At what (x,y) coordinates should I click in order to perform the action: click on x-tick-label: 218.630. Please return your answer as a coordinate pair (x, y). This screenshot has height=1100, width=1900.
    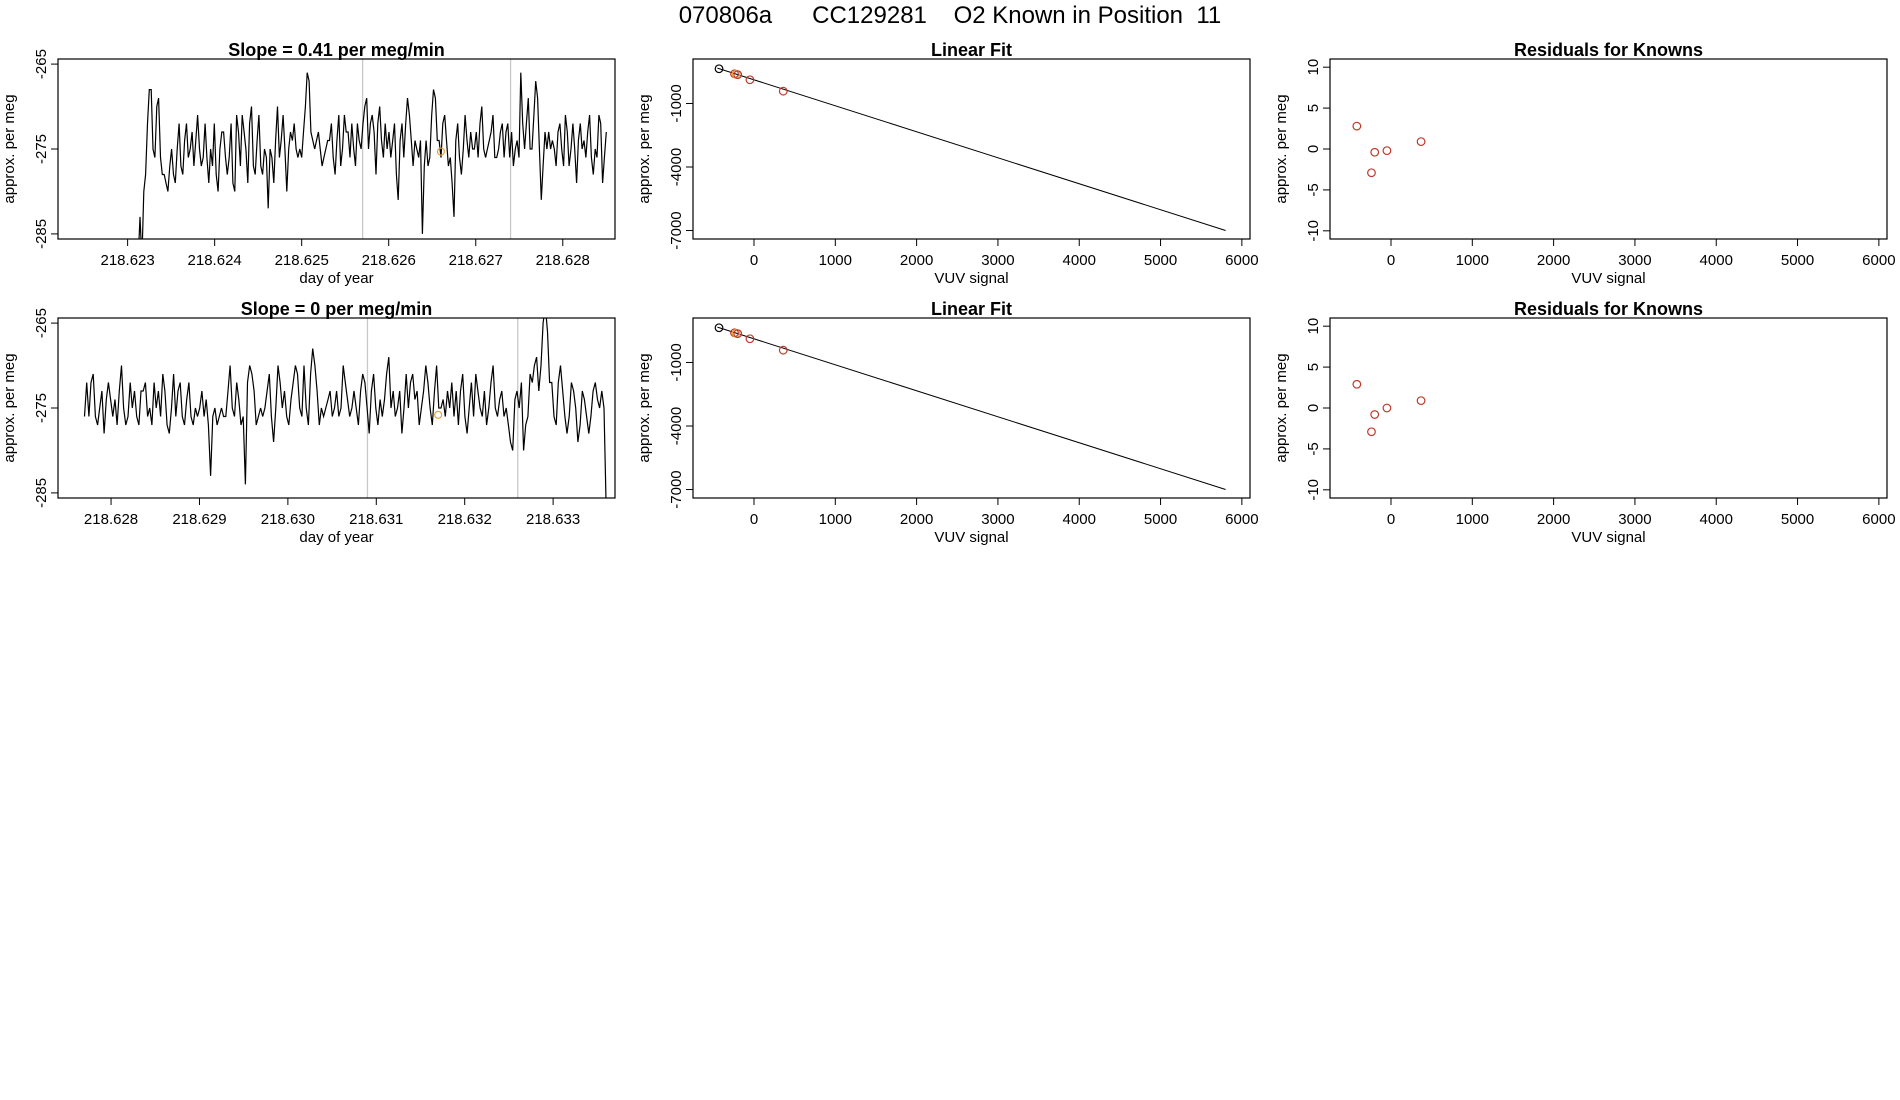
    Looking at the image, I should click on (288, 519).